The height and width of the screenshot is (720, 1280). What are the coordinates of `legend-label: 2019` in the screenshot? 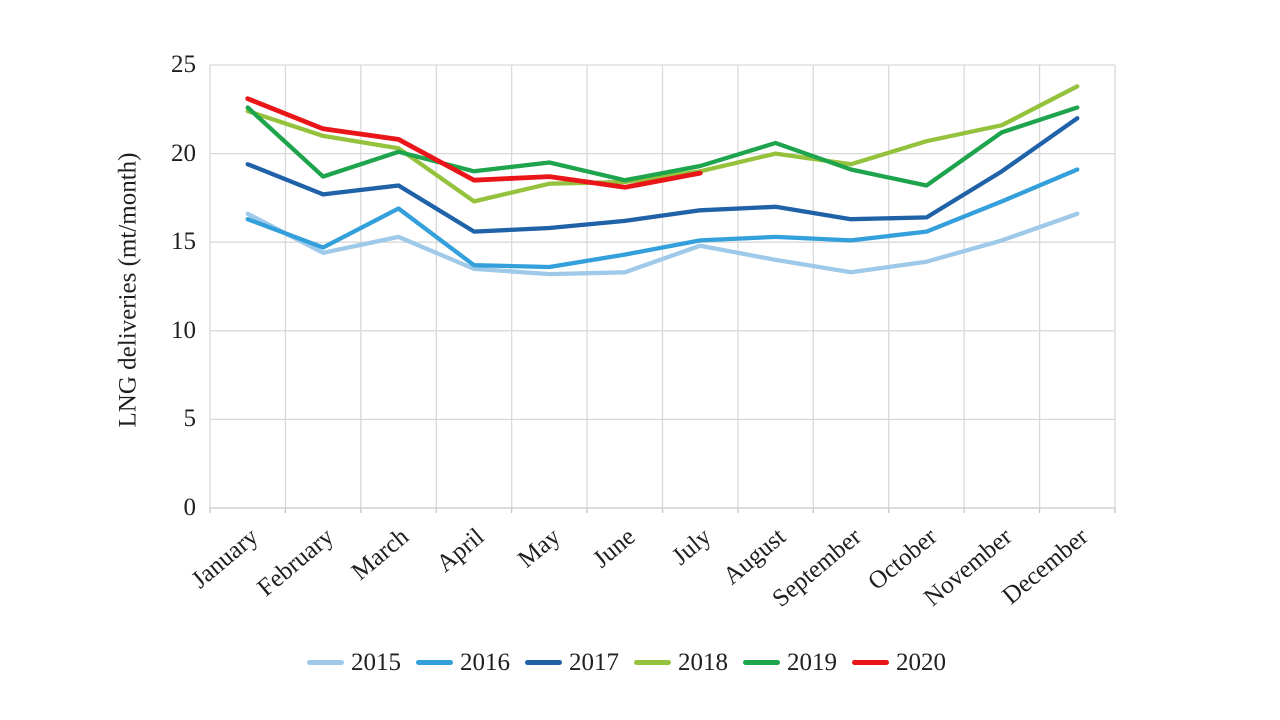 It's located at (812, 662).